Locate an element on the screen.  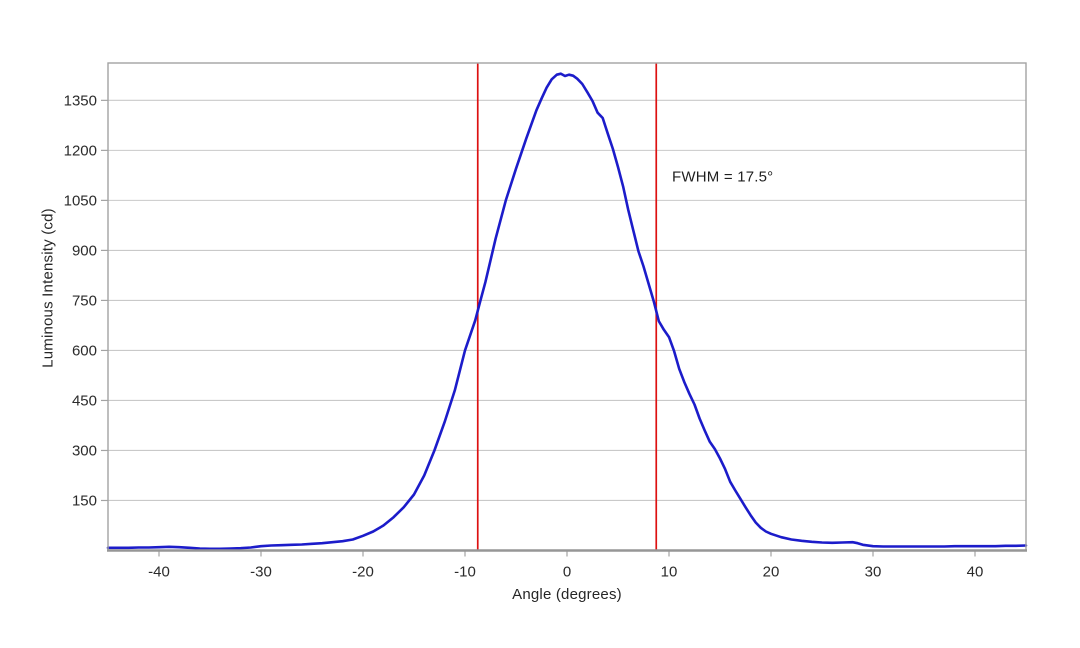
y-tick-label: 750 is located at coordinates (84, 300).